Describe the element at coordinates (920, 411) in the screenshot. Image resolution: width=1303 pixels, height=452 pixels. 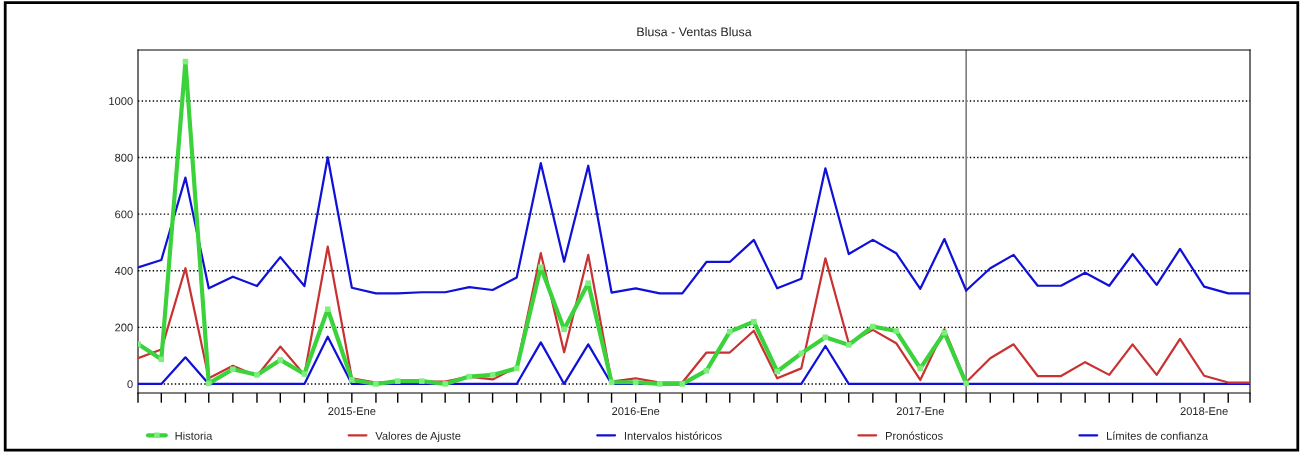
I see `x-tick-label: 2017-Ene` at that location.